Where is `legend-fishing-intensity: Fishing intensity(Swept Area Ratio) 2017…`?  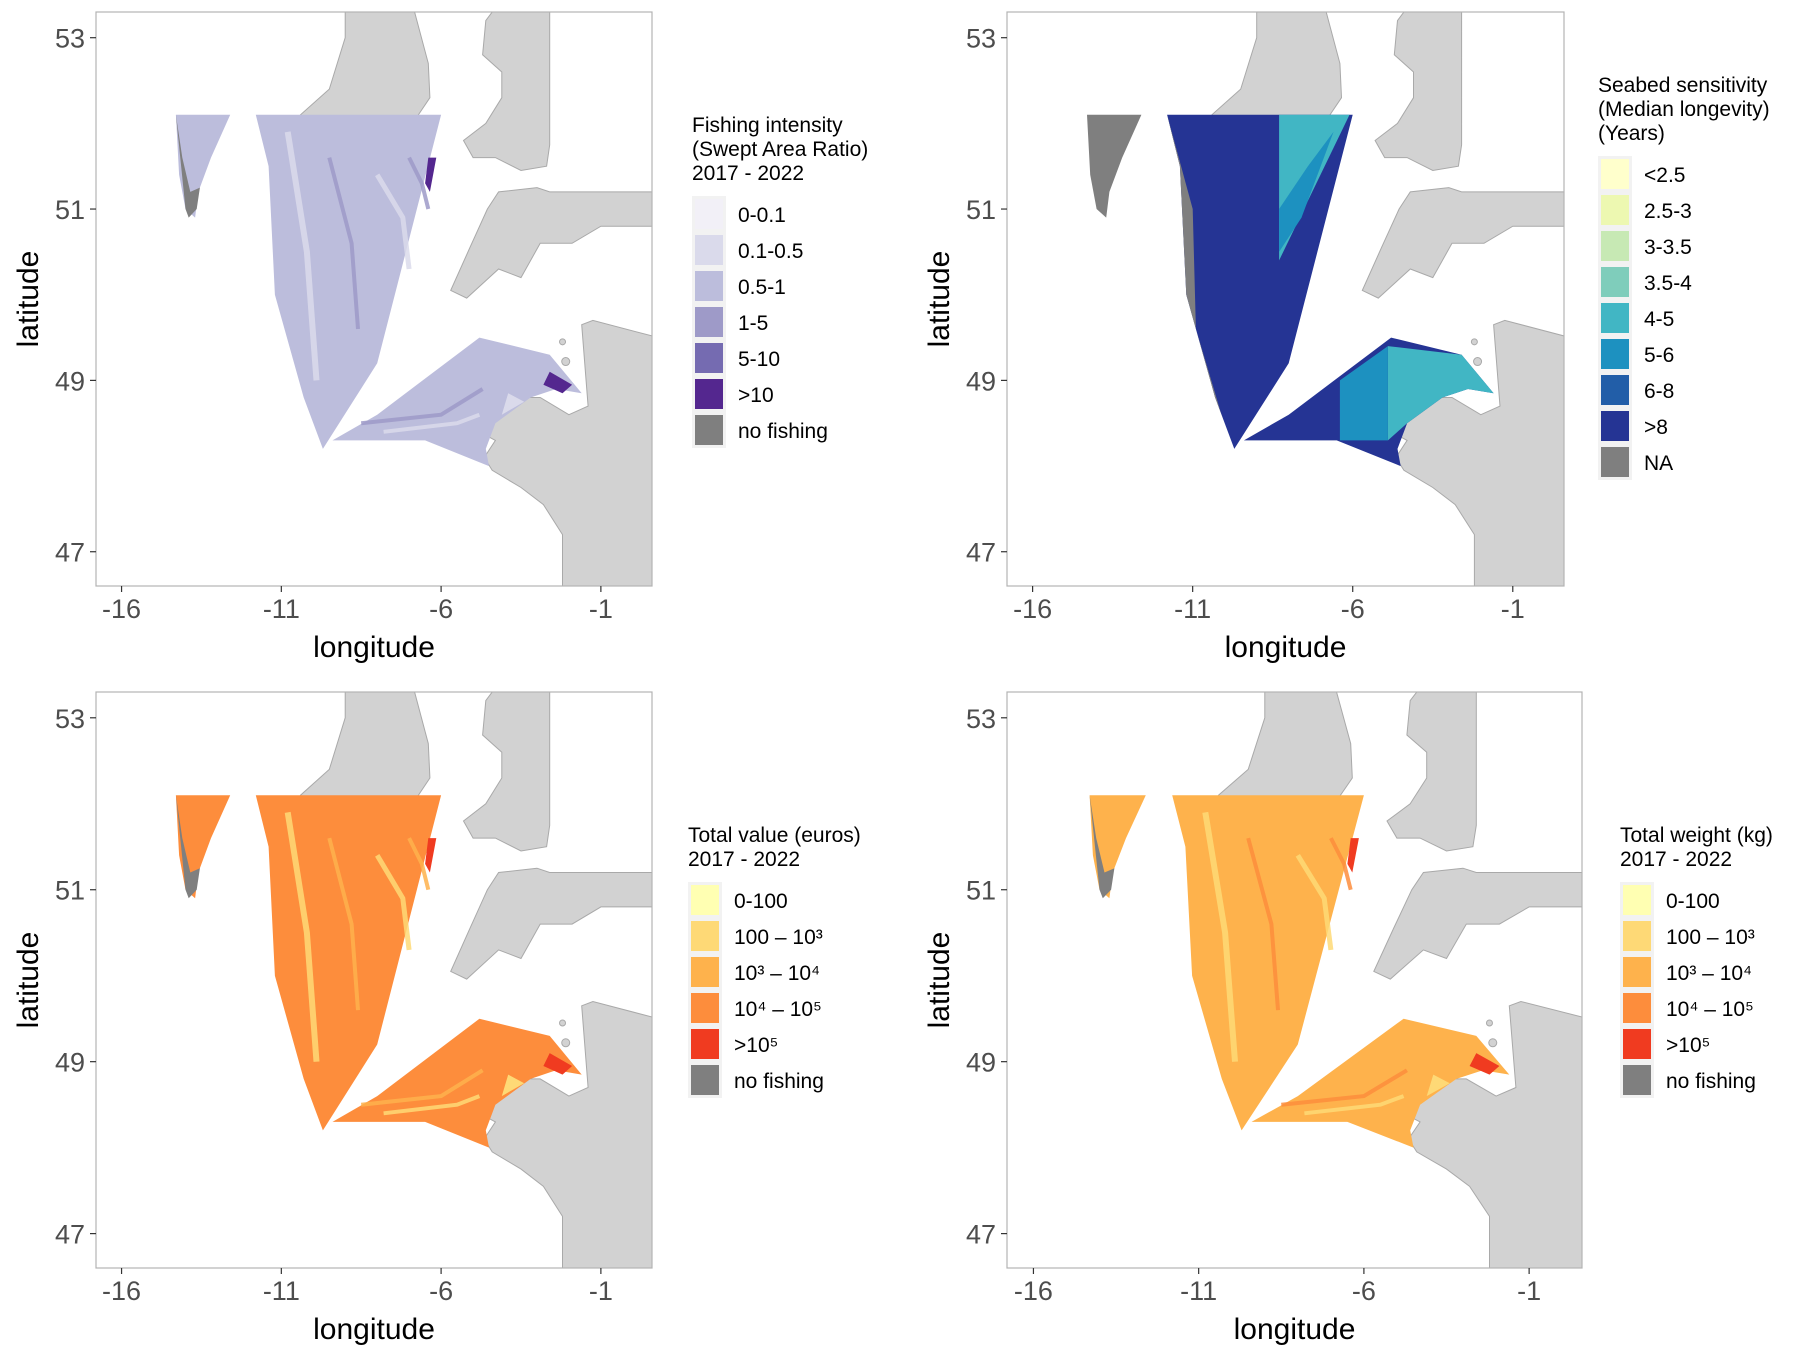 legend-fishing-intensity: Fishing intensity(Swept Area Ratio) 2017… is located at coordinates (780, 281).